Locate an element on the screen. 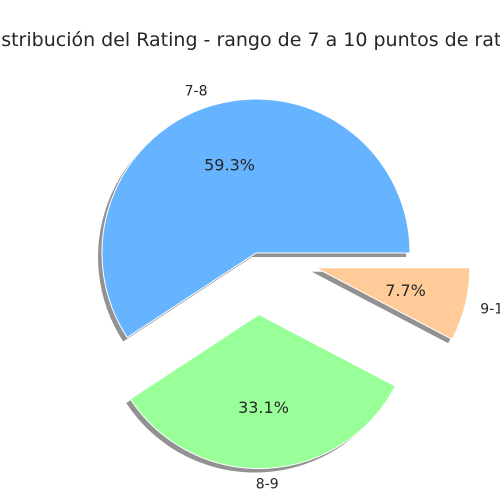 The height and width of the screenshot is (500, 500). slice-7-8-percent-label: 59.3% is located at coordinates (229, 164).